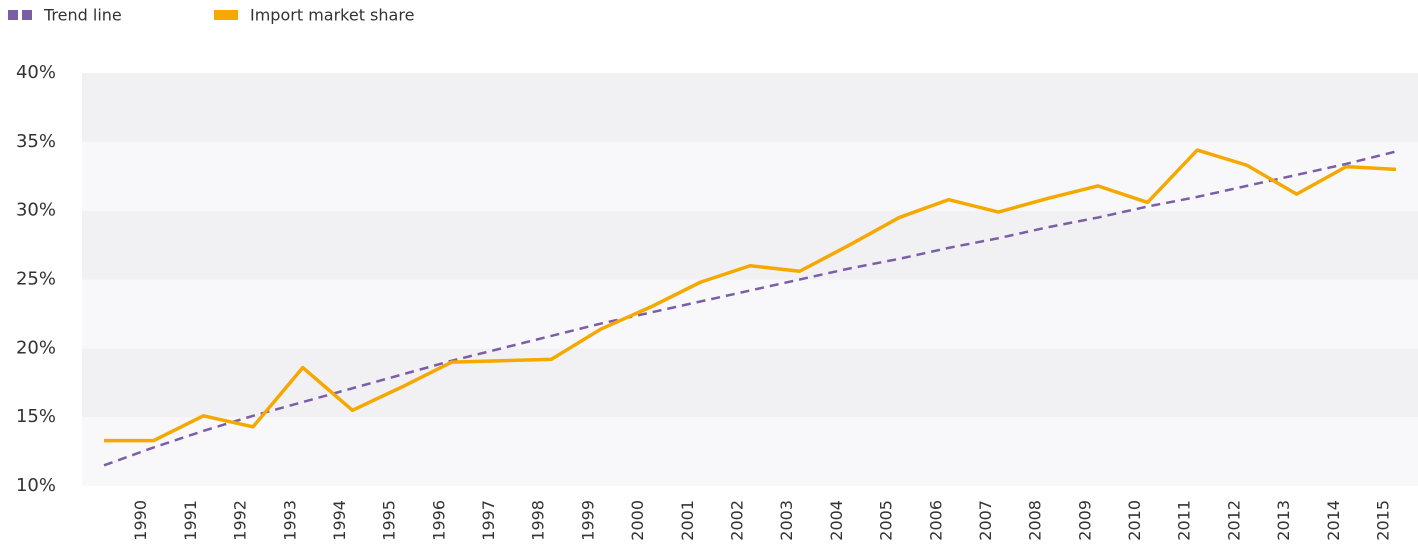 The width and height of the screenshot is (1418, 556). Describe the element at coordinates (339, 520) in the screenshot. I see `x-tick-label: 1994` at that location.